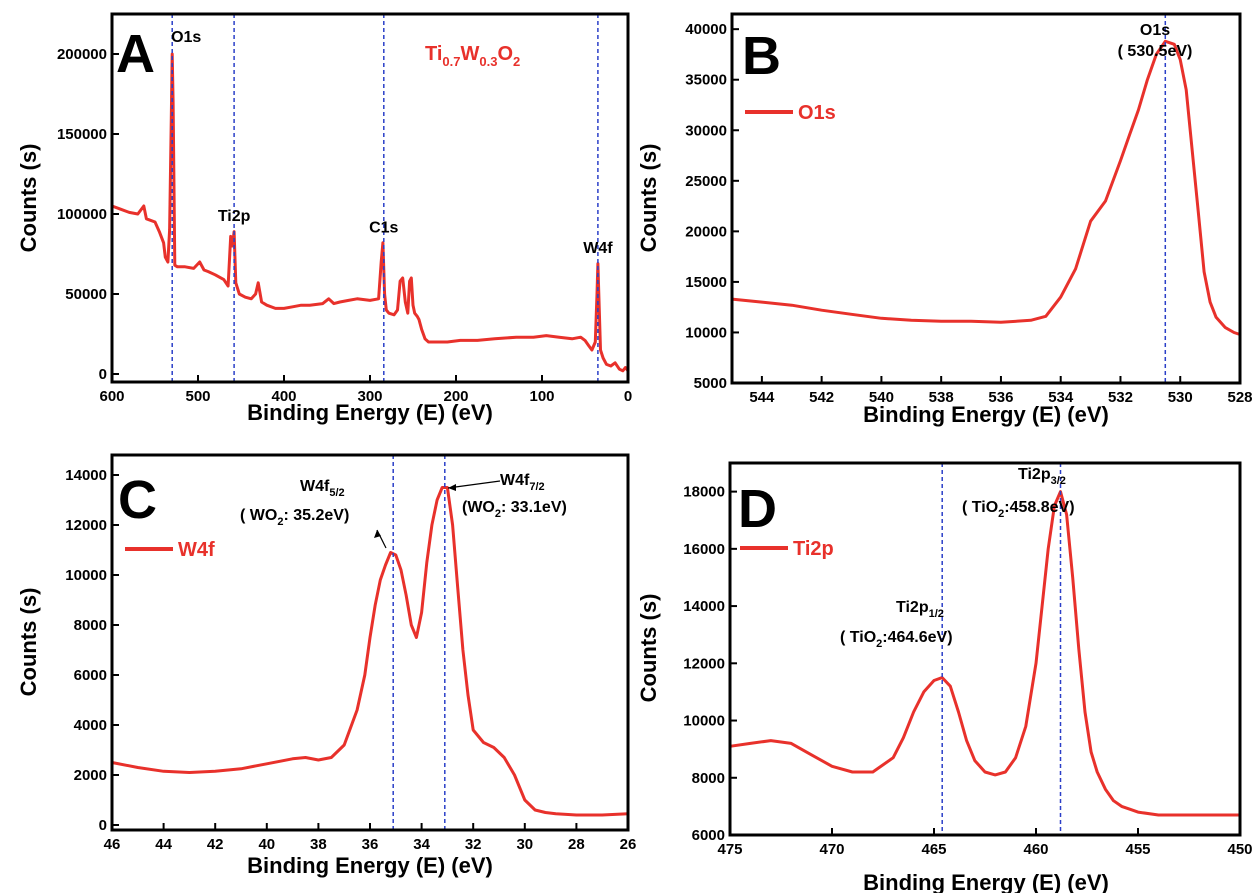 This screenshot has width=1258, height=893. Describe the element at coordinates (474, 484) in the screenshot. I see `panel-c-arrow-w4f72` at that location.